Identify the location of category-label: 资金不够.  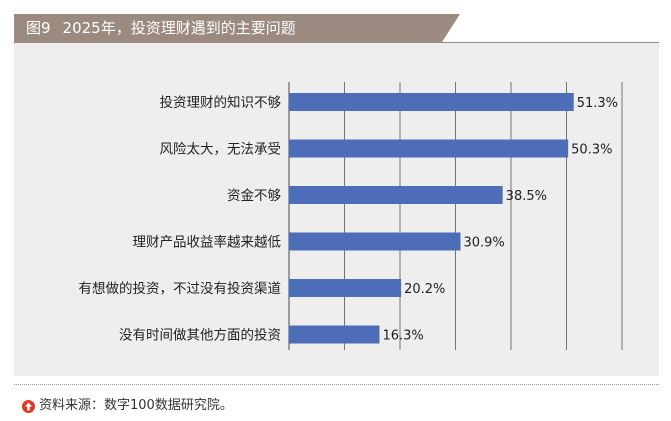
(254, 196).